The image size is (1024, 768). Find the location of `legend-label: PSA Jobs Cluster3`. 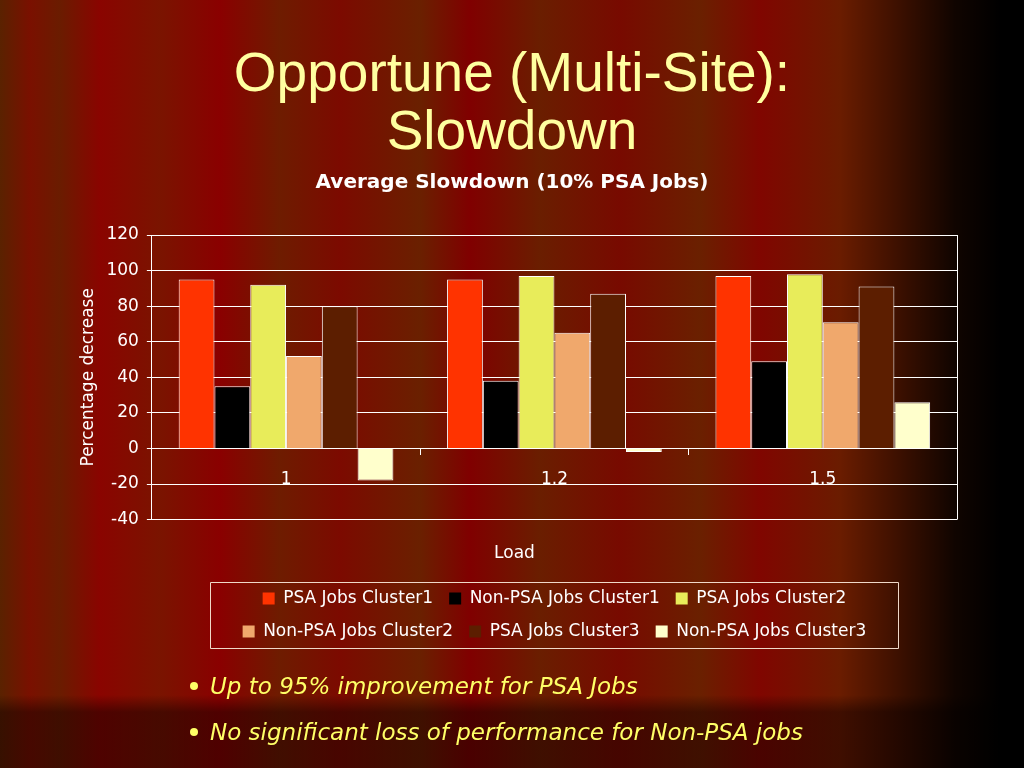

legend-label: PSA Jobs Cluster3 is located at coordinates (564, 629).